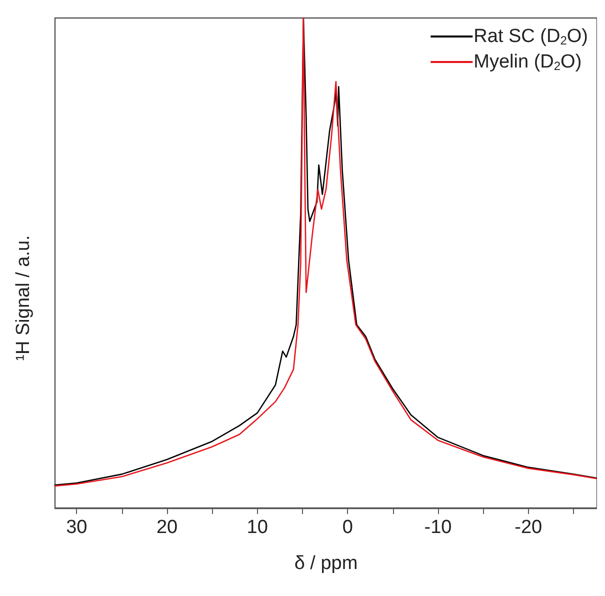 The height and width of the screenshot is (596, 605). Describe the element at coordinates (326, 563) in the screenshot. I see `x-axis-title: δ / ppm` at that location.